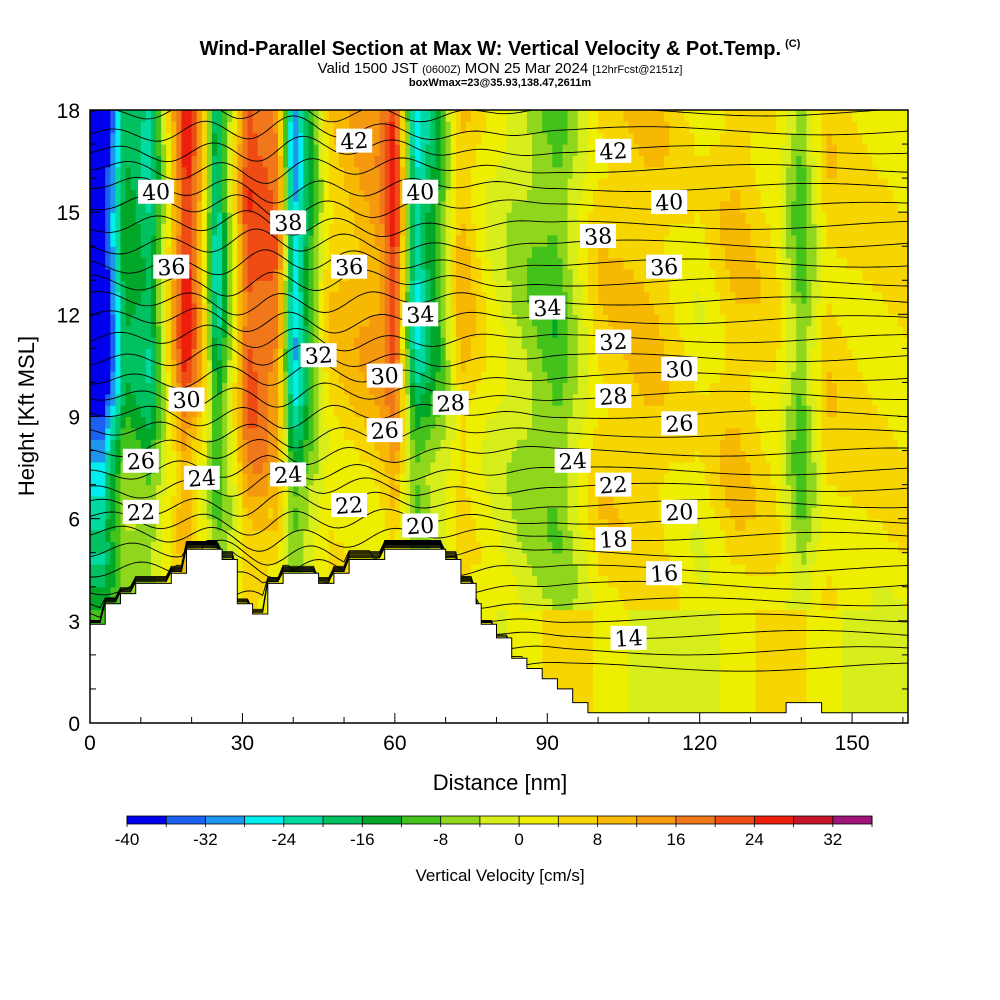  What do you see at coordinates (793, 44) in the screenshot?
I see `copyright-mark: (C)` at bounding box center [793, 44].